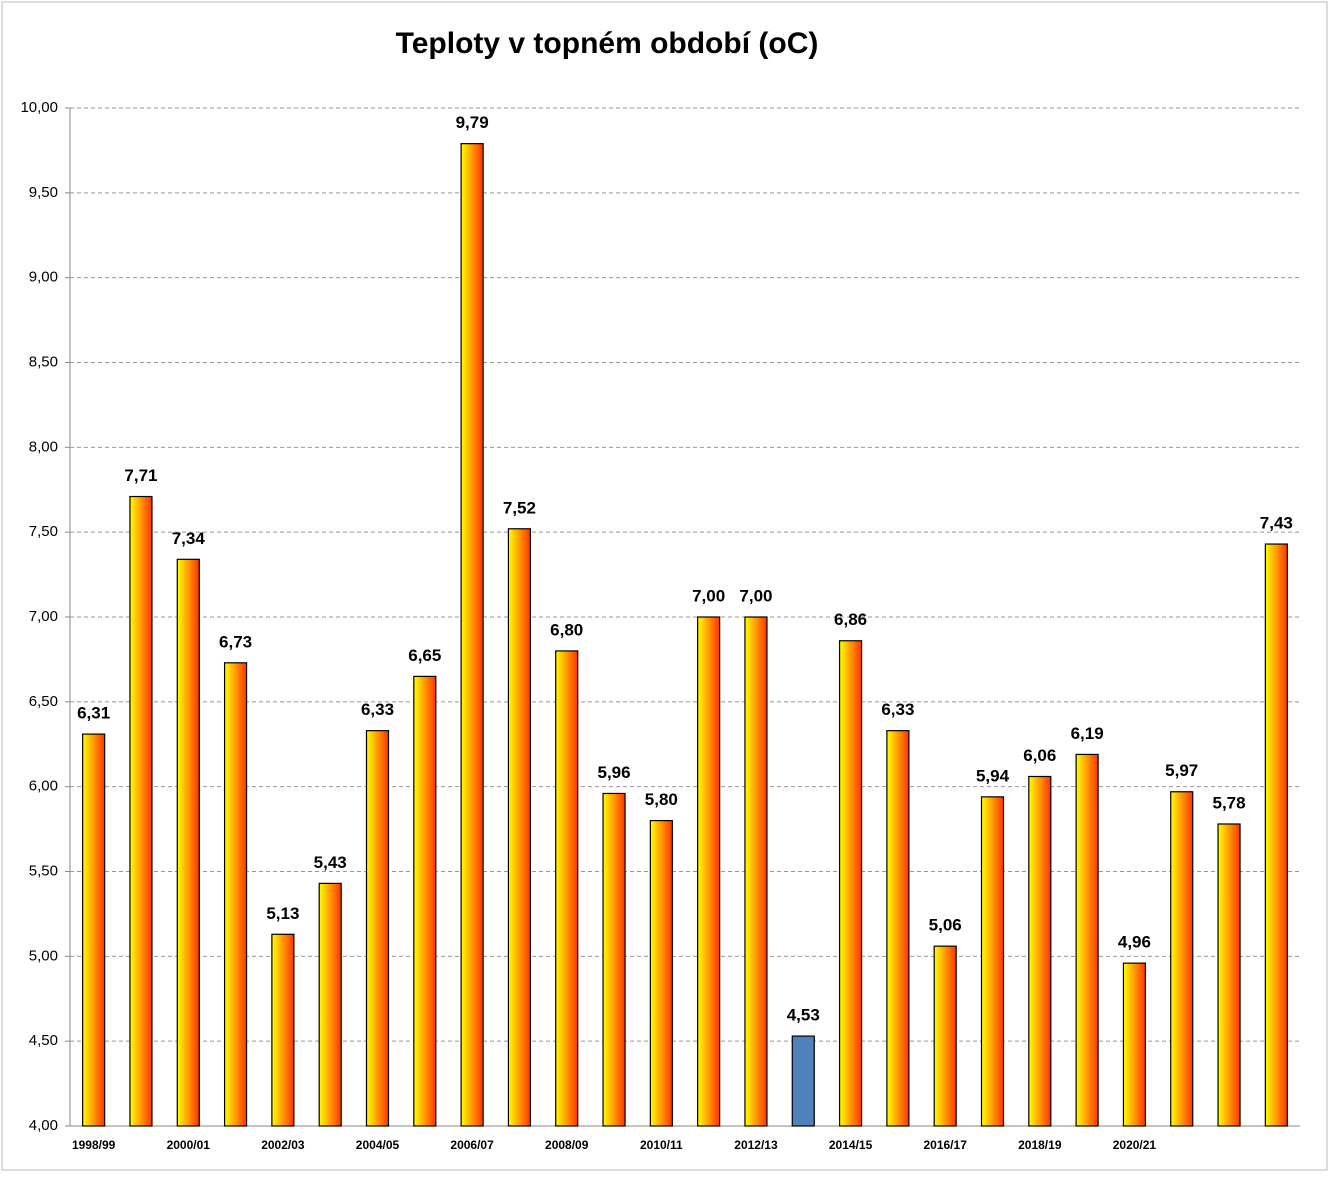  I want to click on data-label: 9,79, so click(472, 122).